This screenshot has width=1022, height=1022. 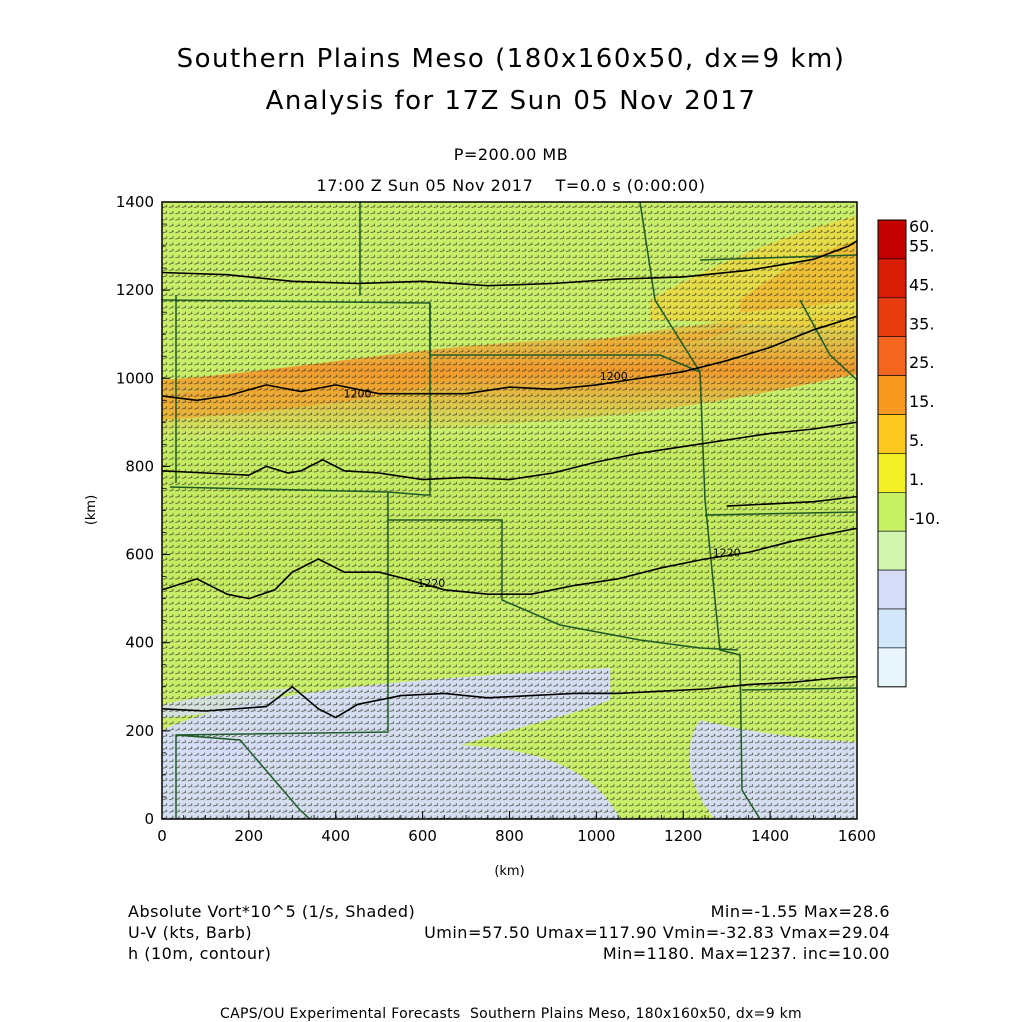 What do you see at coordinates (509, 836) in the screenshot?
I see `x-tick-label: 800` at bounding box center [509, 836].